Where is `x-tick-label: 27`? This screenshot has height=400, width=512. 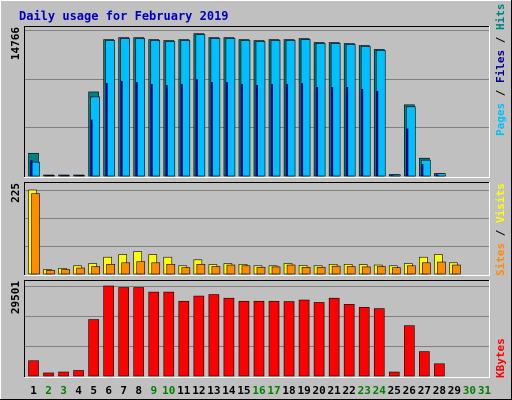
x-tick-label: 27 is located at coordinates (424, 390).